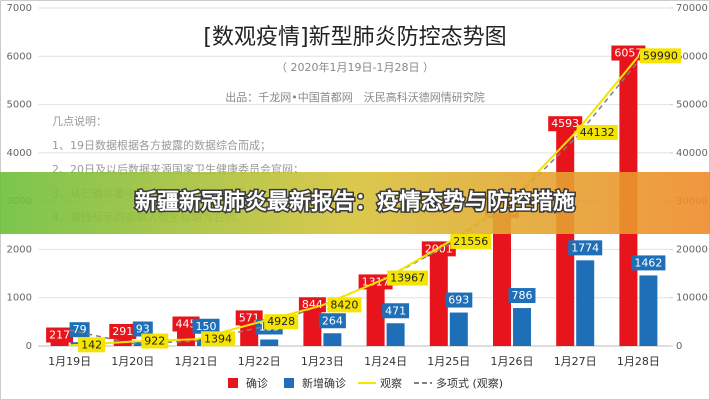 This screenshot has width=710, height=400. I want to click on value-label: 1774, so click(585, 247).